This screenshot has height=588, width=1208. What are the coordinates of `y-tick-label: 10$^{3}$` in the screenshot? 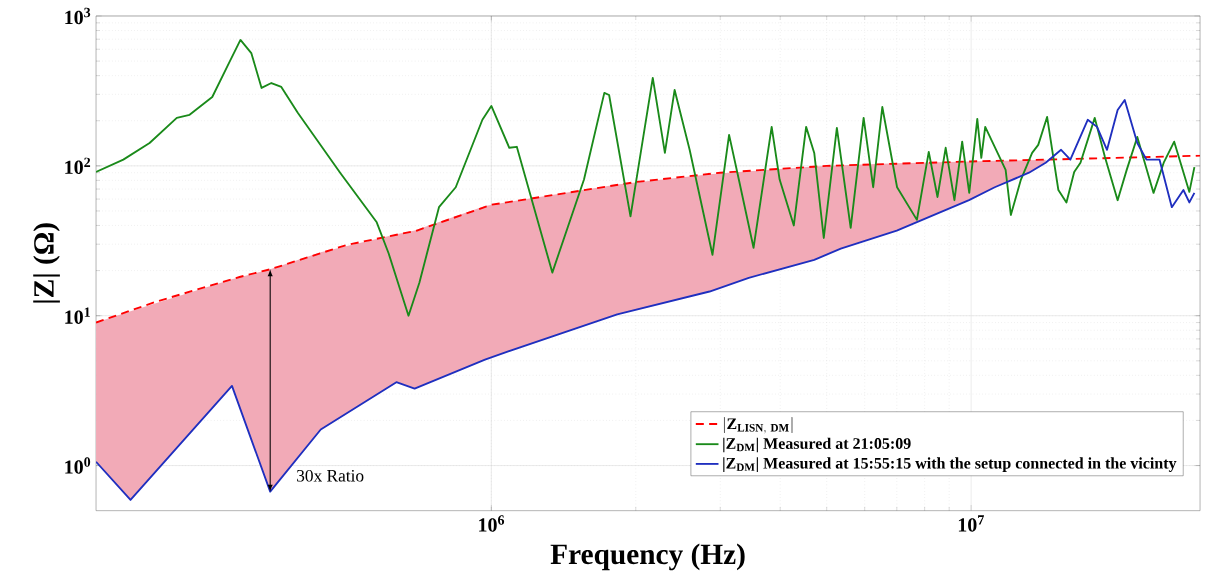 It's located at (78, 16).